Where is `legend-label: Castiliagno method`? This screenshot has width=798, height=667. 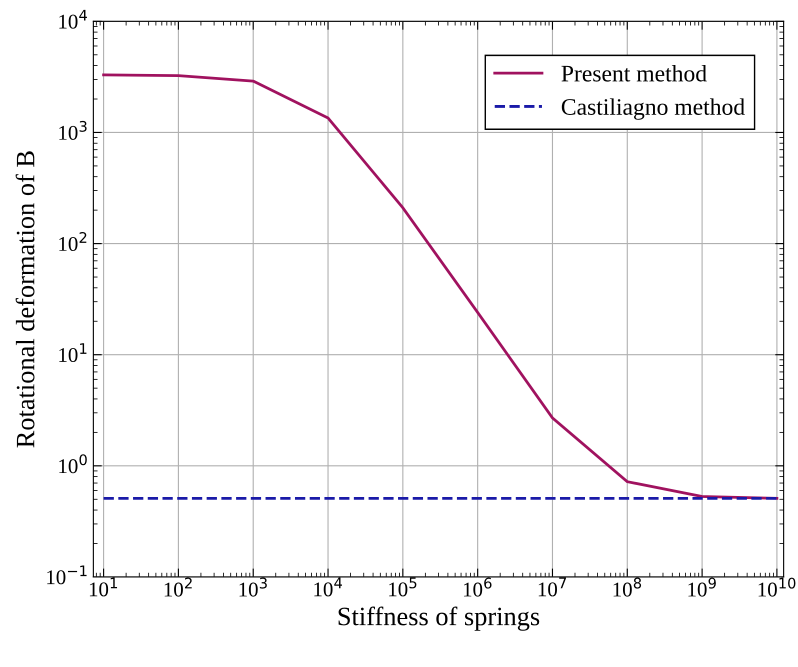
legend-label: Castiliagno method is located at coordinates (653, 109).